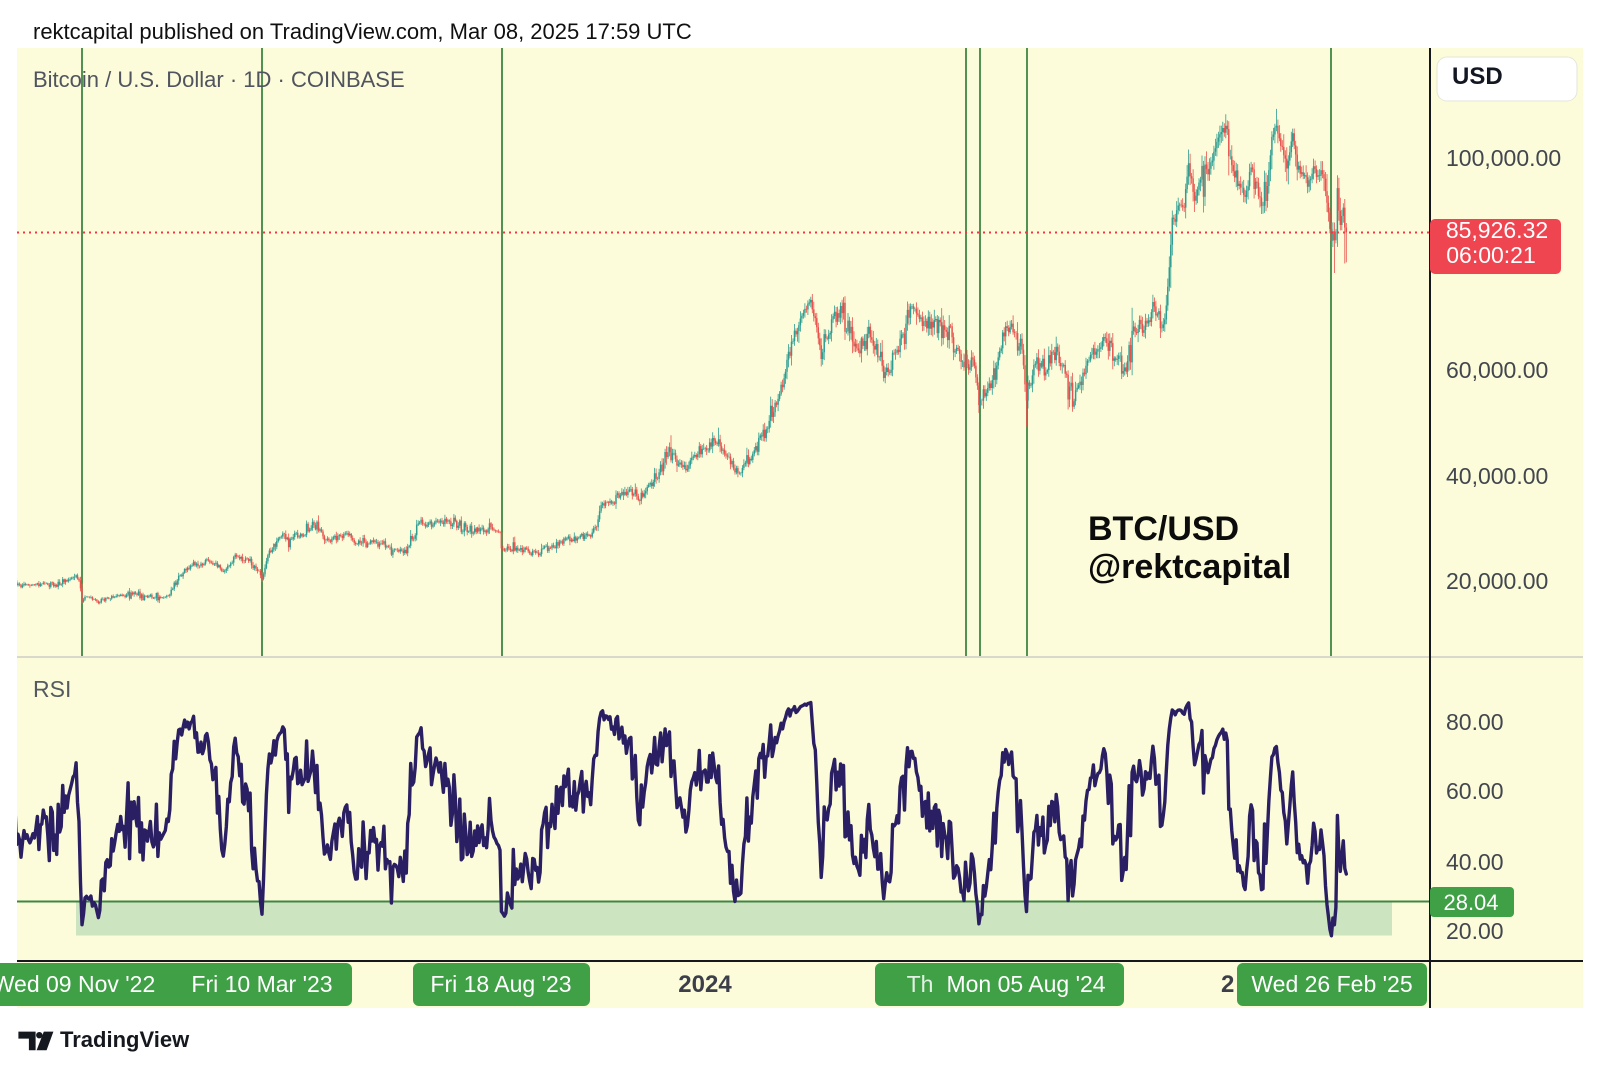 The height and width of the screenshot is (1072, 1600). Describe the element at coordinates (1331, 984) in the screenshot. I see `svg-text: Wed 26 Feb '25` at that location.